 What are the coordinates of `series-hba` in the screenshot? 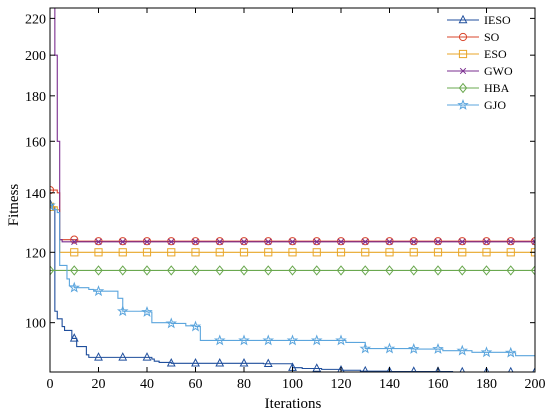 It's located at (292, 270).